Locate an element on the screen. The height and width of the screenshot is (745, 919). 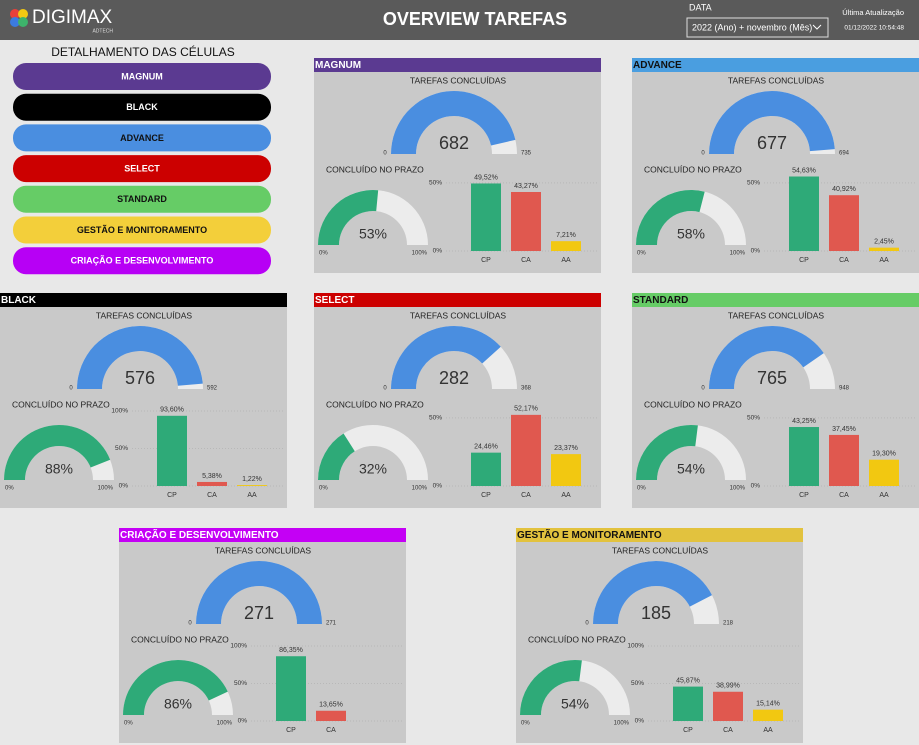
nav-button-label: CRIAÇÃO E DESENVOLVIMENTO is located at coordinates (142, 261).